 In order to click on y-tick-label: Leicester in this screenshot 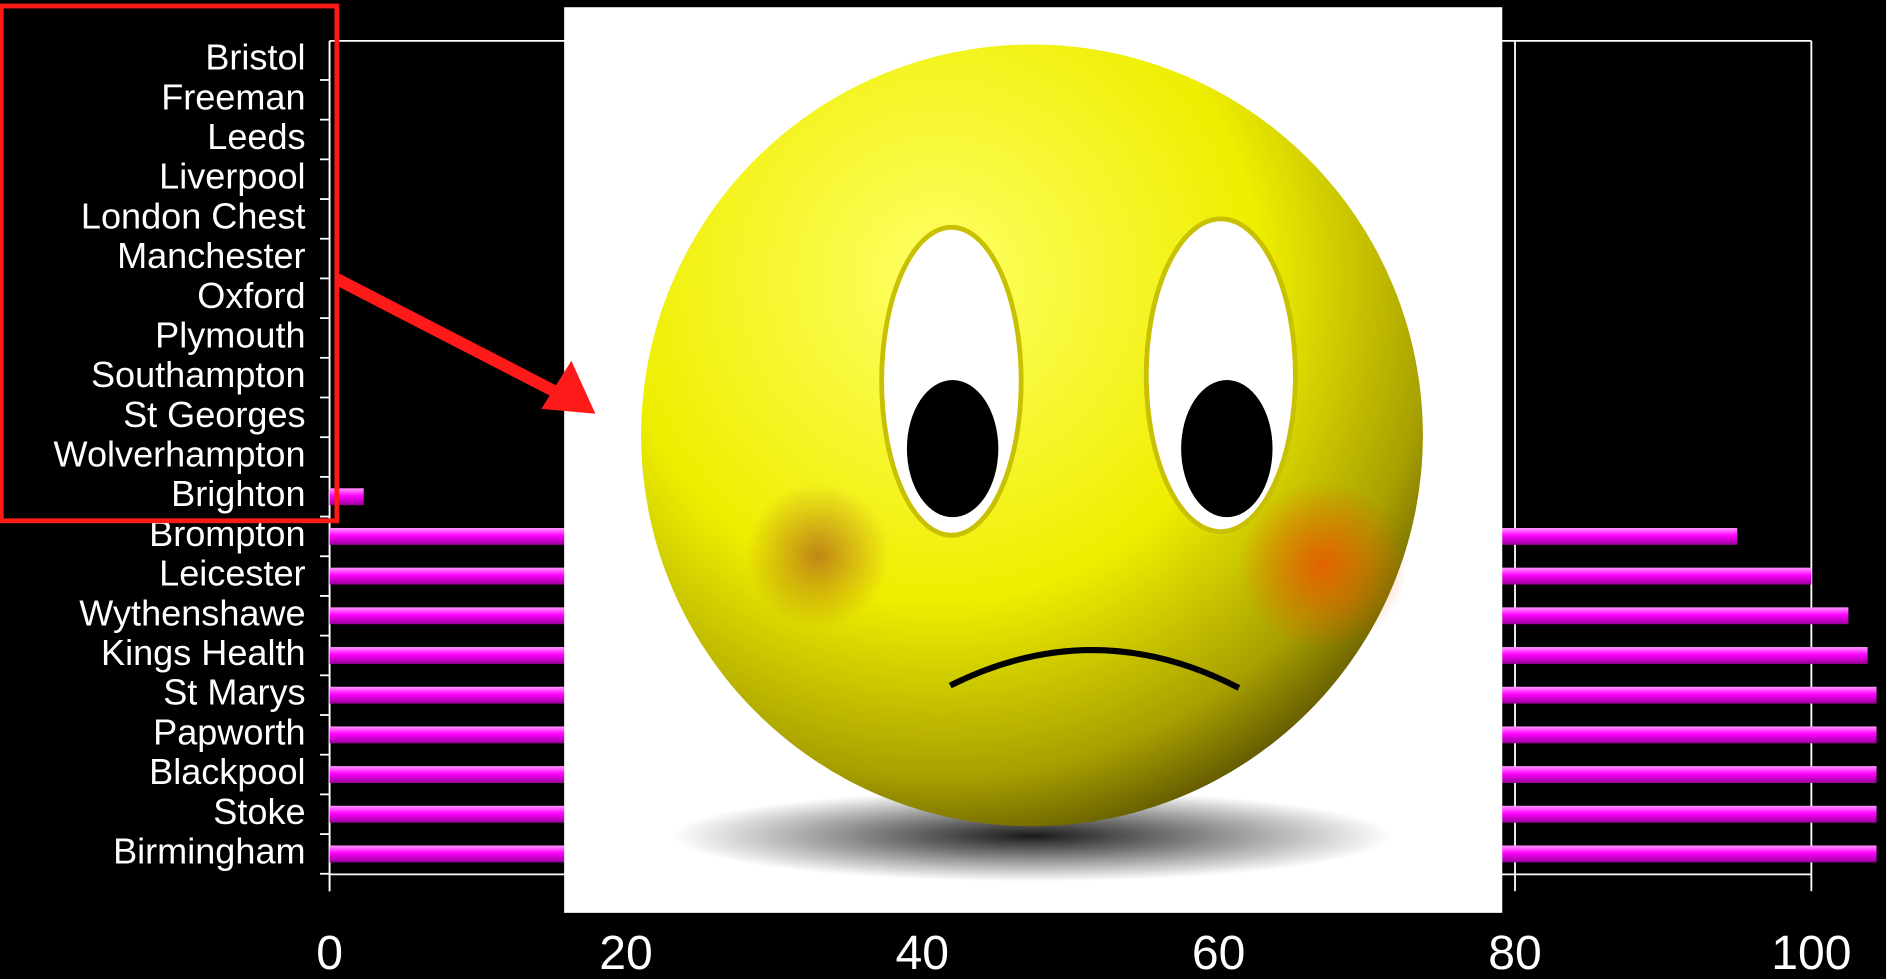, I will do `click(232, 573)`.